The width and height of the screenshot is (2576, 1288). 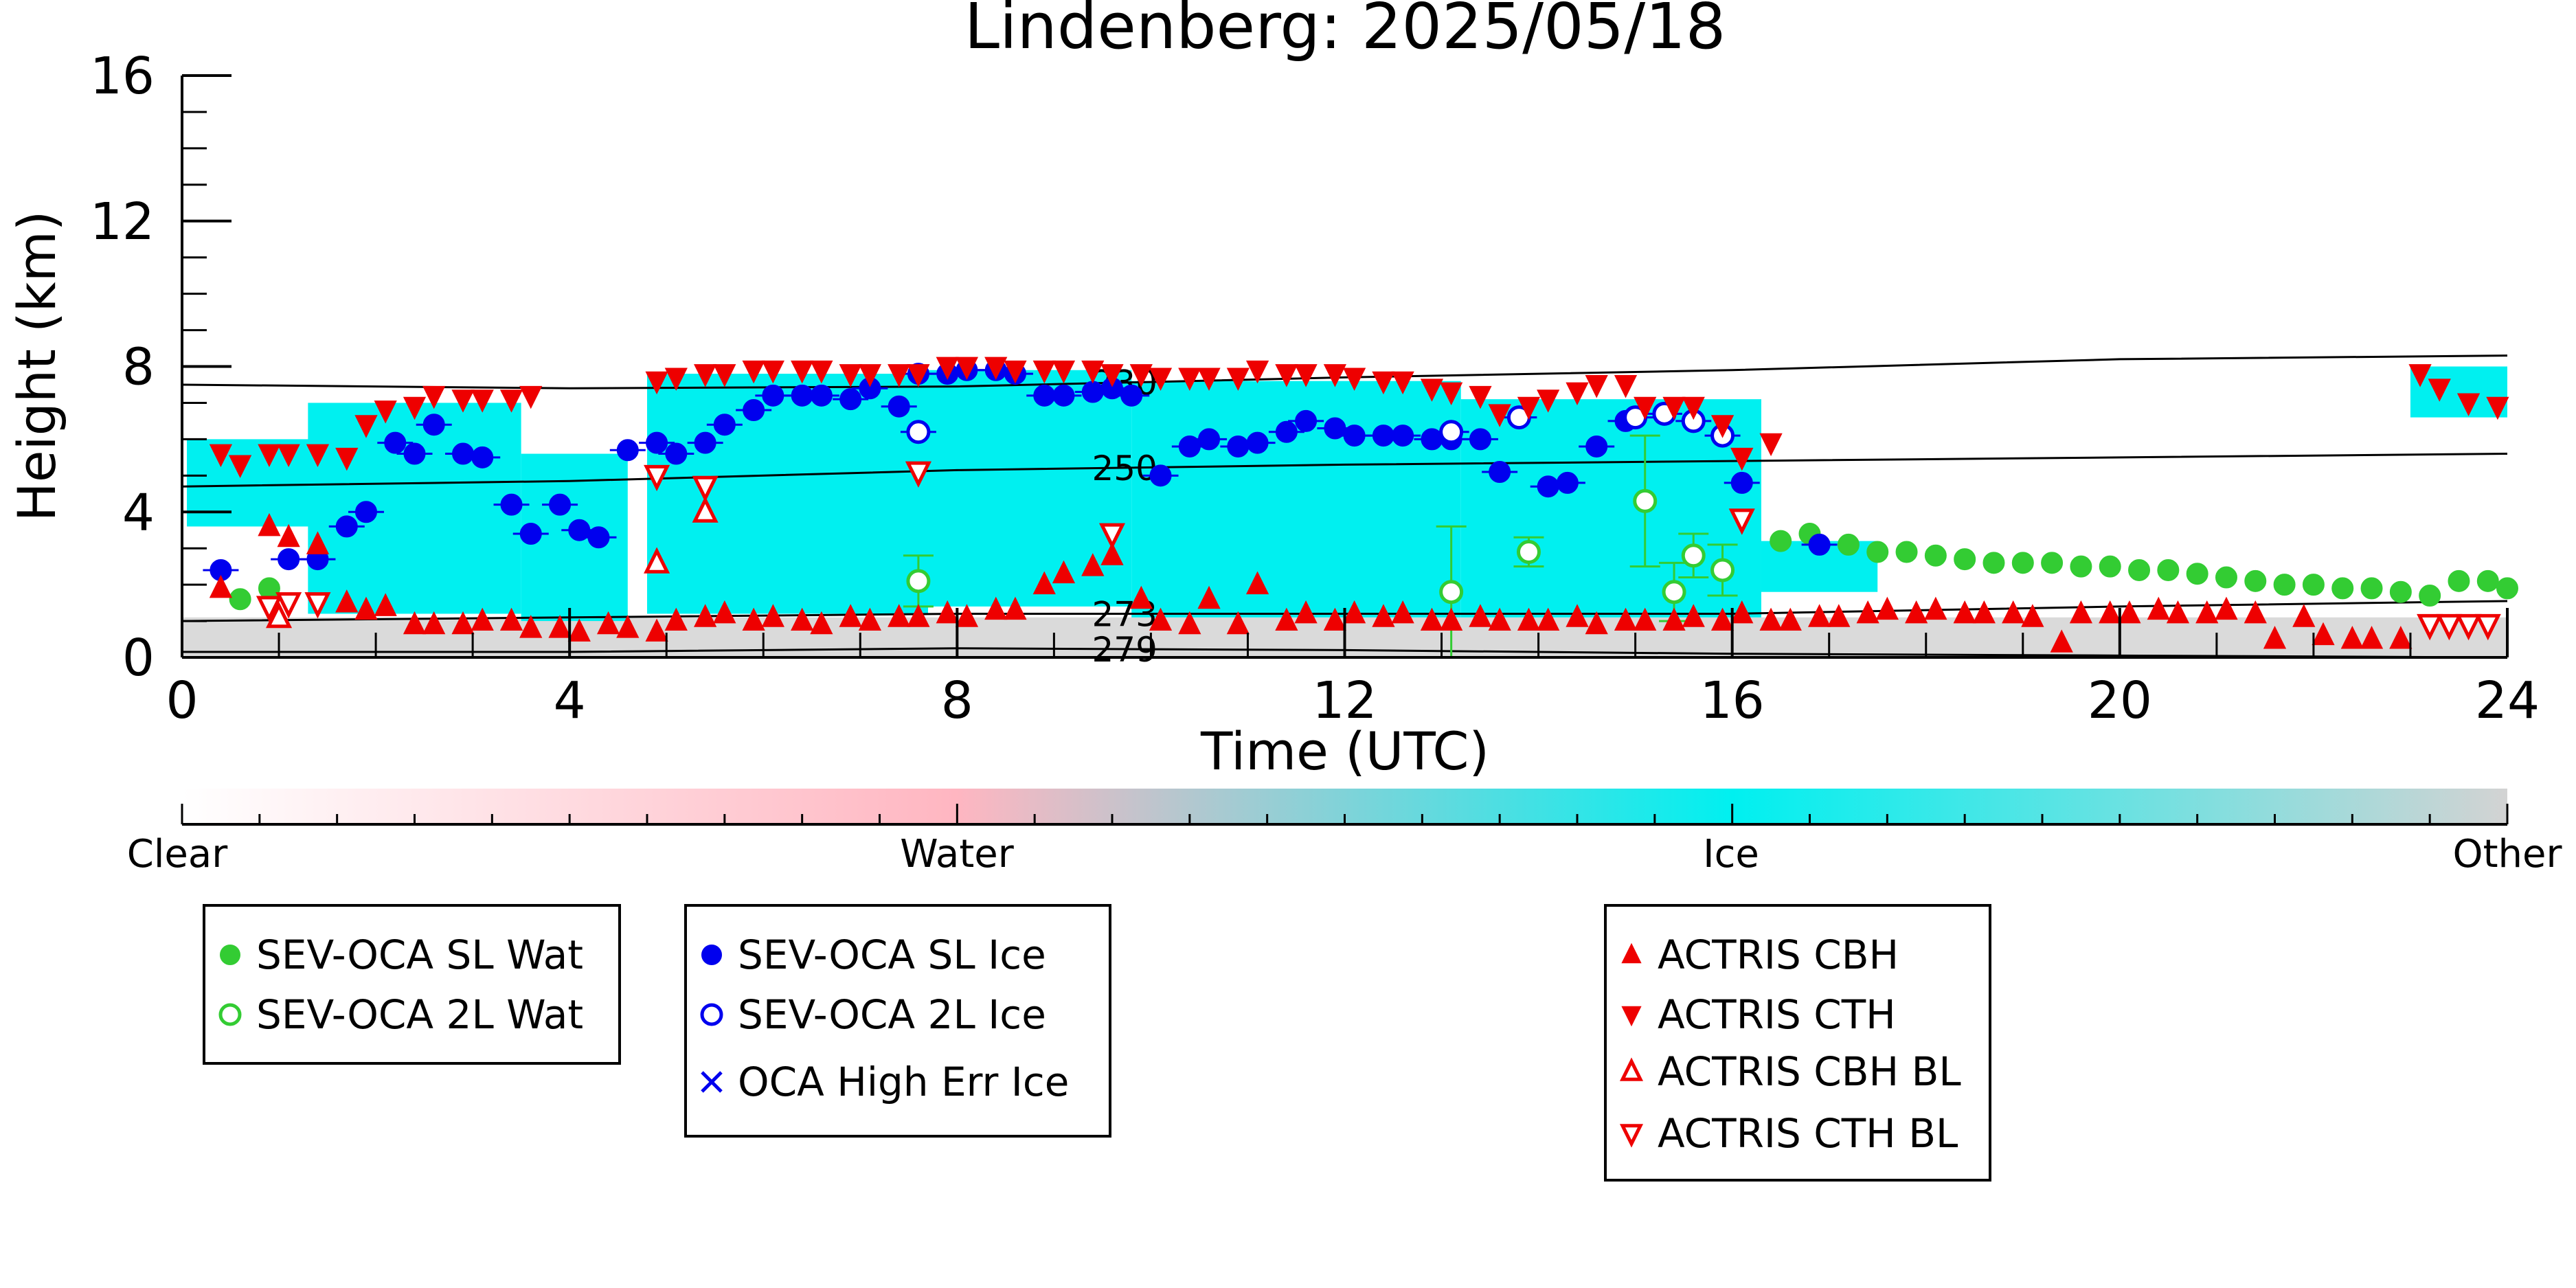 What do you see at coordinates (1451, 432) in the screenshot?
I see `sev-oca-2l-ice-point` at bounding box center [1451, 432].